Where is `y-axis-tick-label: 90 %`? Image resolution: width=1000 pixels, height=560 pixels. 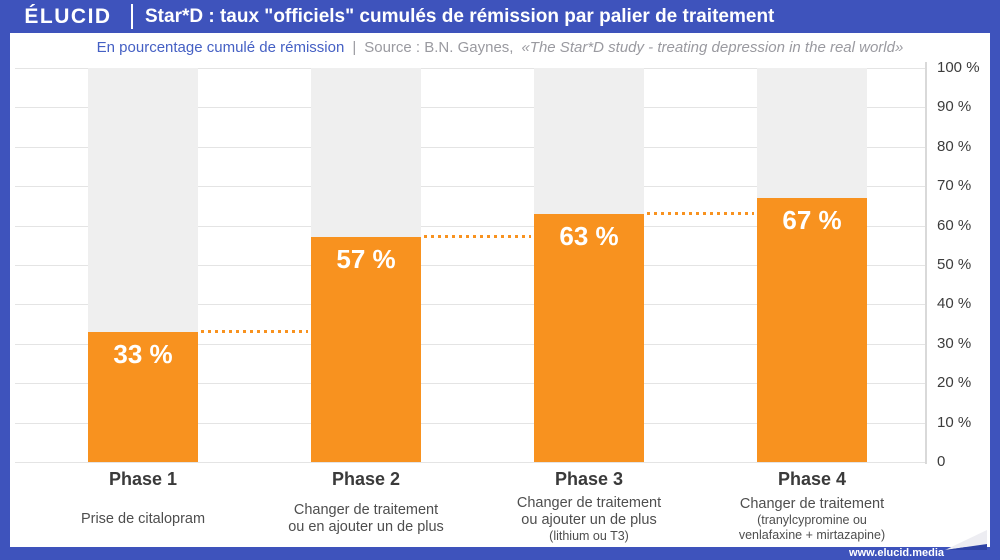 y-axis-tick-label: 90 % is located at coordinates (954, 107).